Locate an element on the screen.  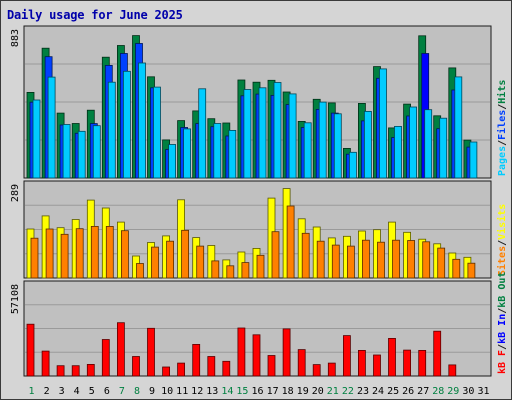
legend-entry-visits-sites-1: / is located at coordinates (502, 243).